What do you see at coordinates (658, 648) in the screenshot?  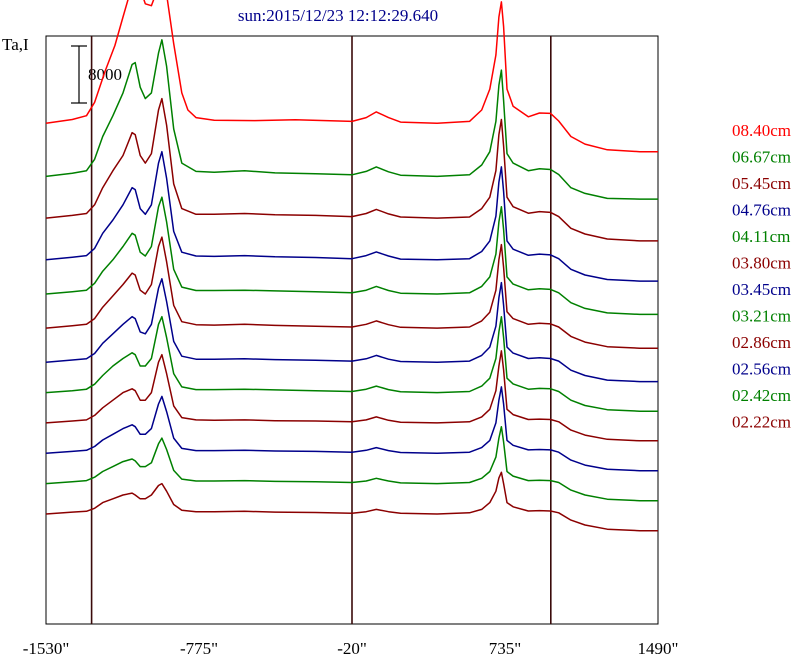 I see `x-tick-label: 1490"` at bounding box center [658, 648].